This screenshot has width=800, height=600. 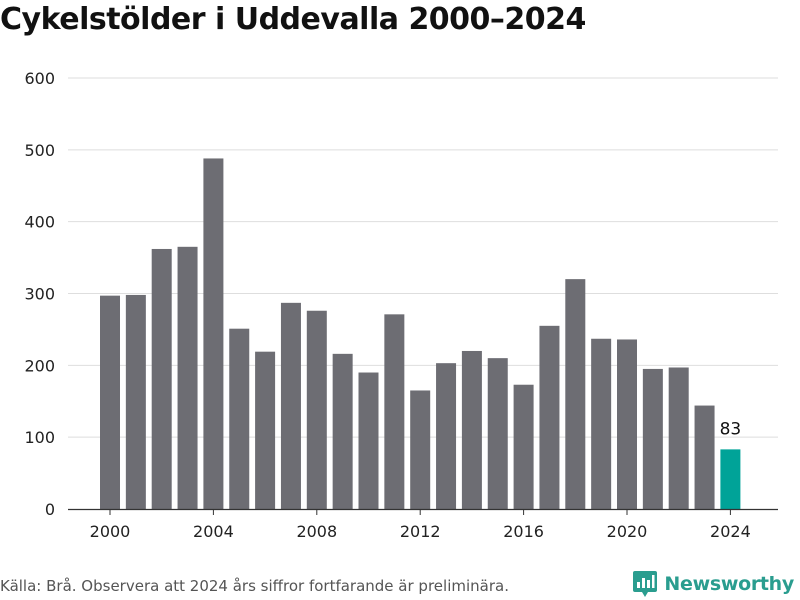 What do you see at coordinates (627, 531) in the screenshot?
I see `x-tick-label: 2020` at bounding box center [627, 531].